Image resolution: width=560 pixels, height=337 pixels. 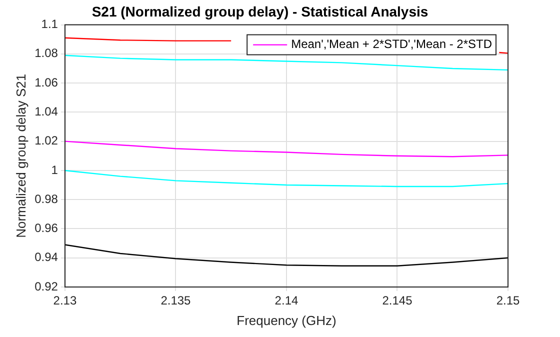 I want to click on y-tick-label: 0.98, so click(x=46, y=199).